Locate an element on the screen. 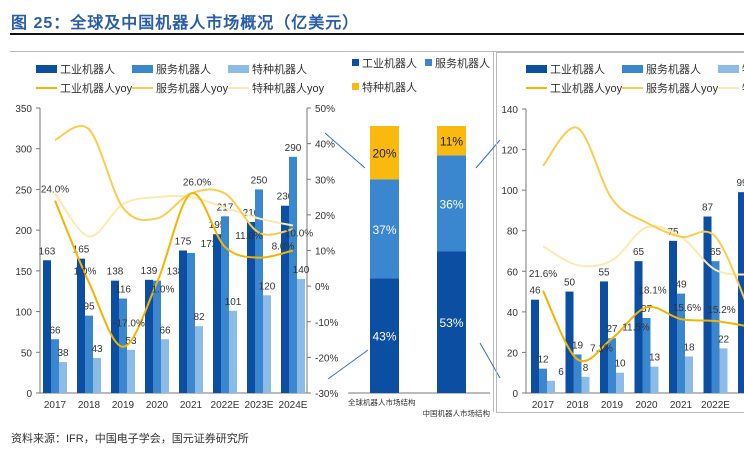  yoy-value-label: -17.0% is located at coordinates (129, 324).